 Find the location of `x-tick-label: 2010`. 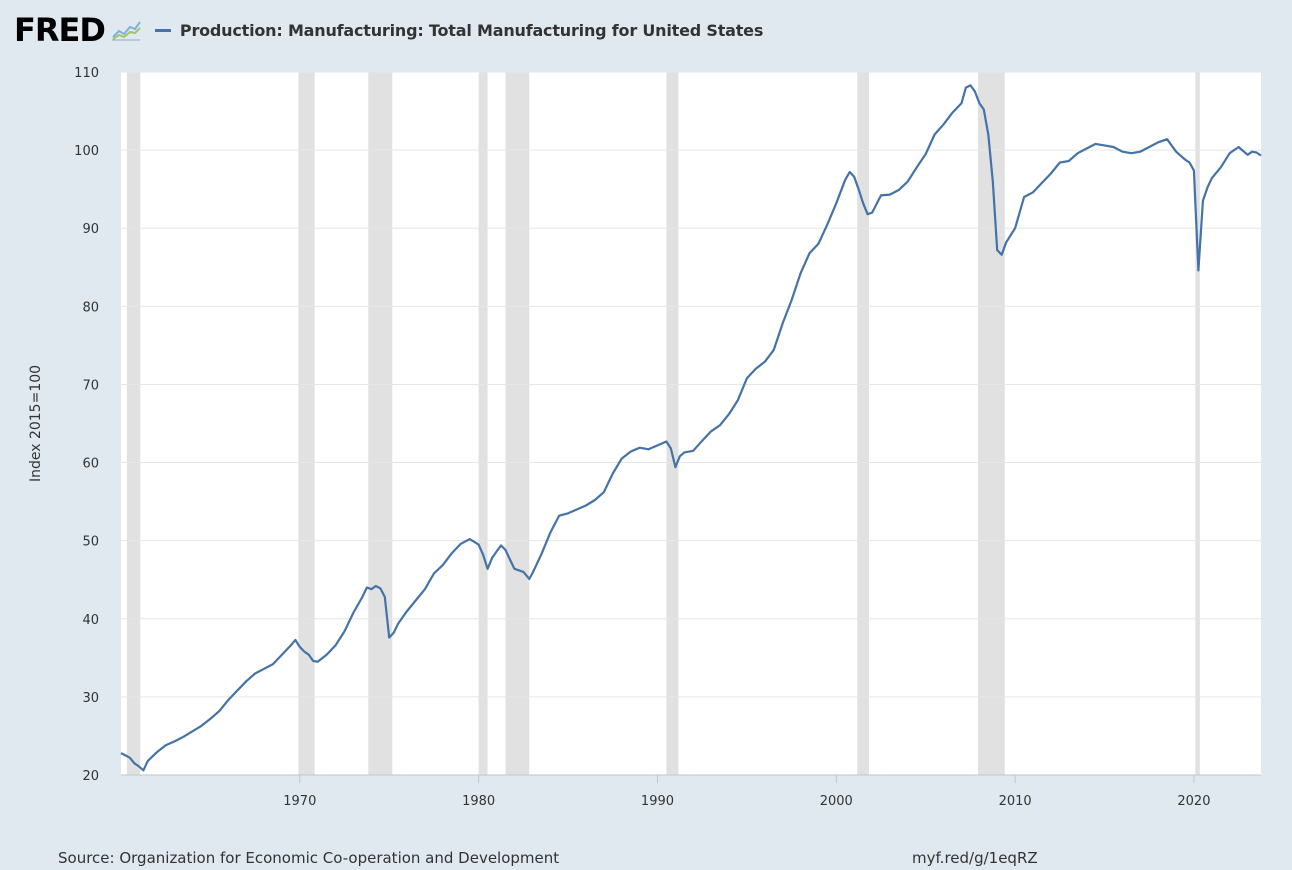

x-tick-label: 2010 is located at coordinates (1015, 801).